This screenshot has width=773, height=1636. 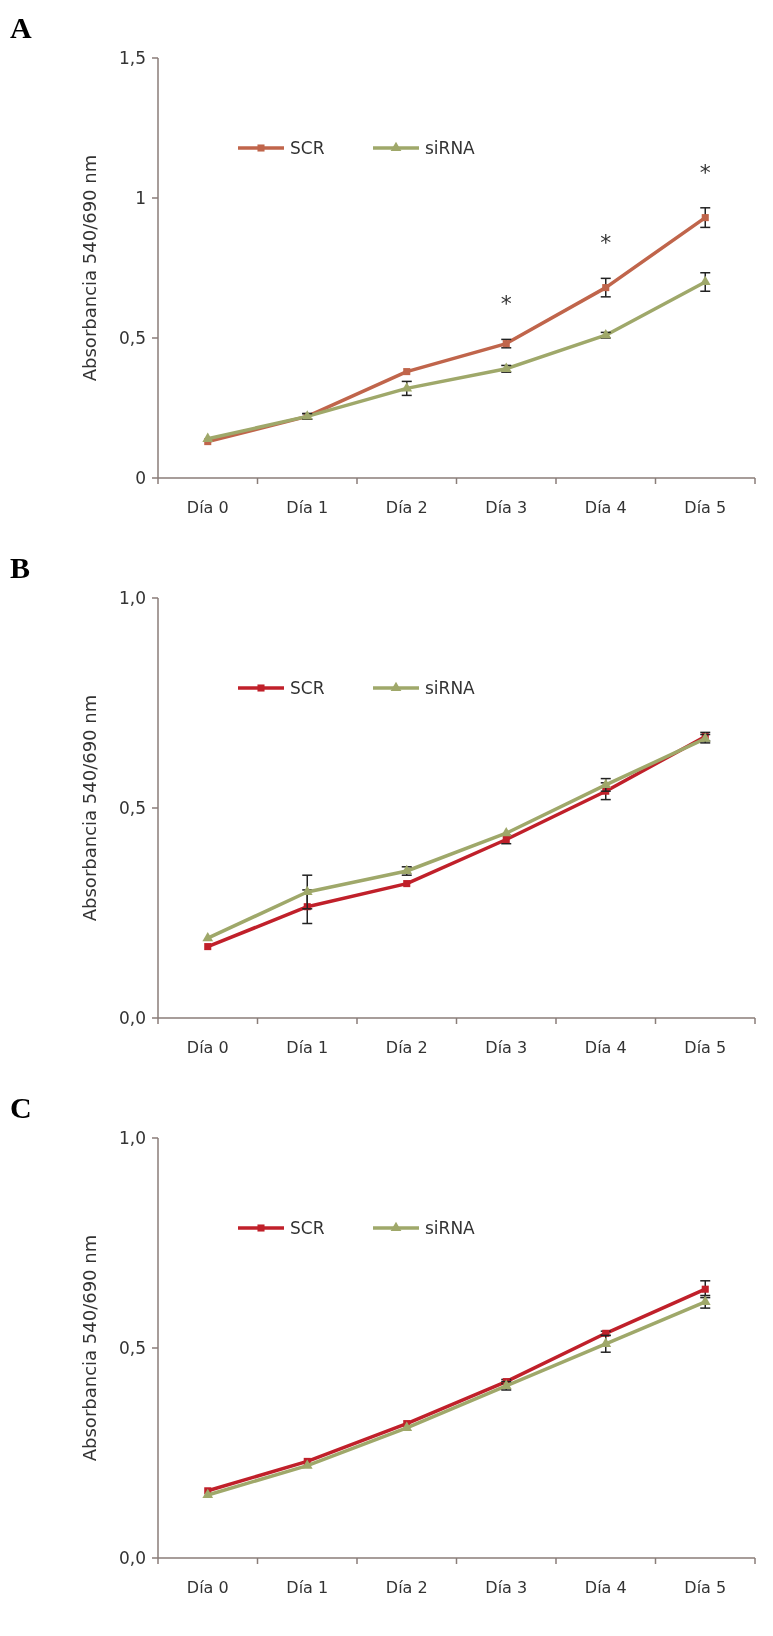 I want to click on y-tick-label: 0, so click(x=140, y=477).